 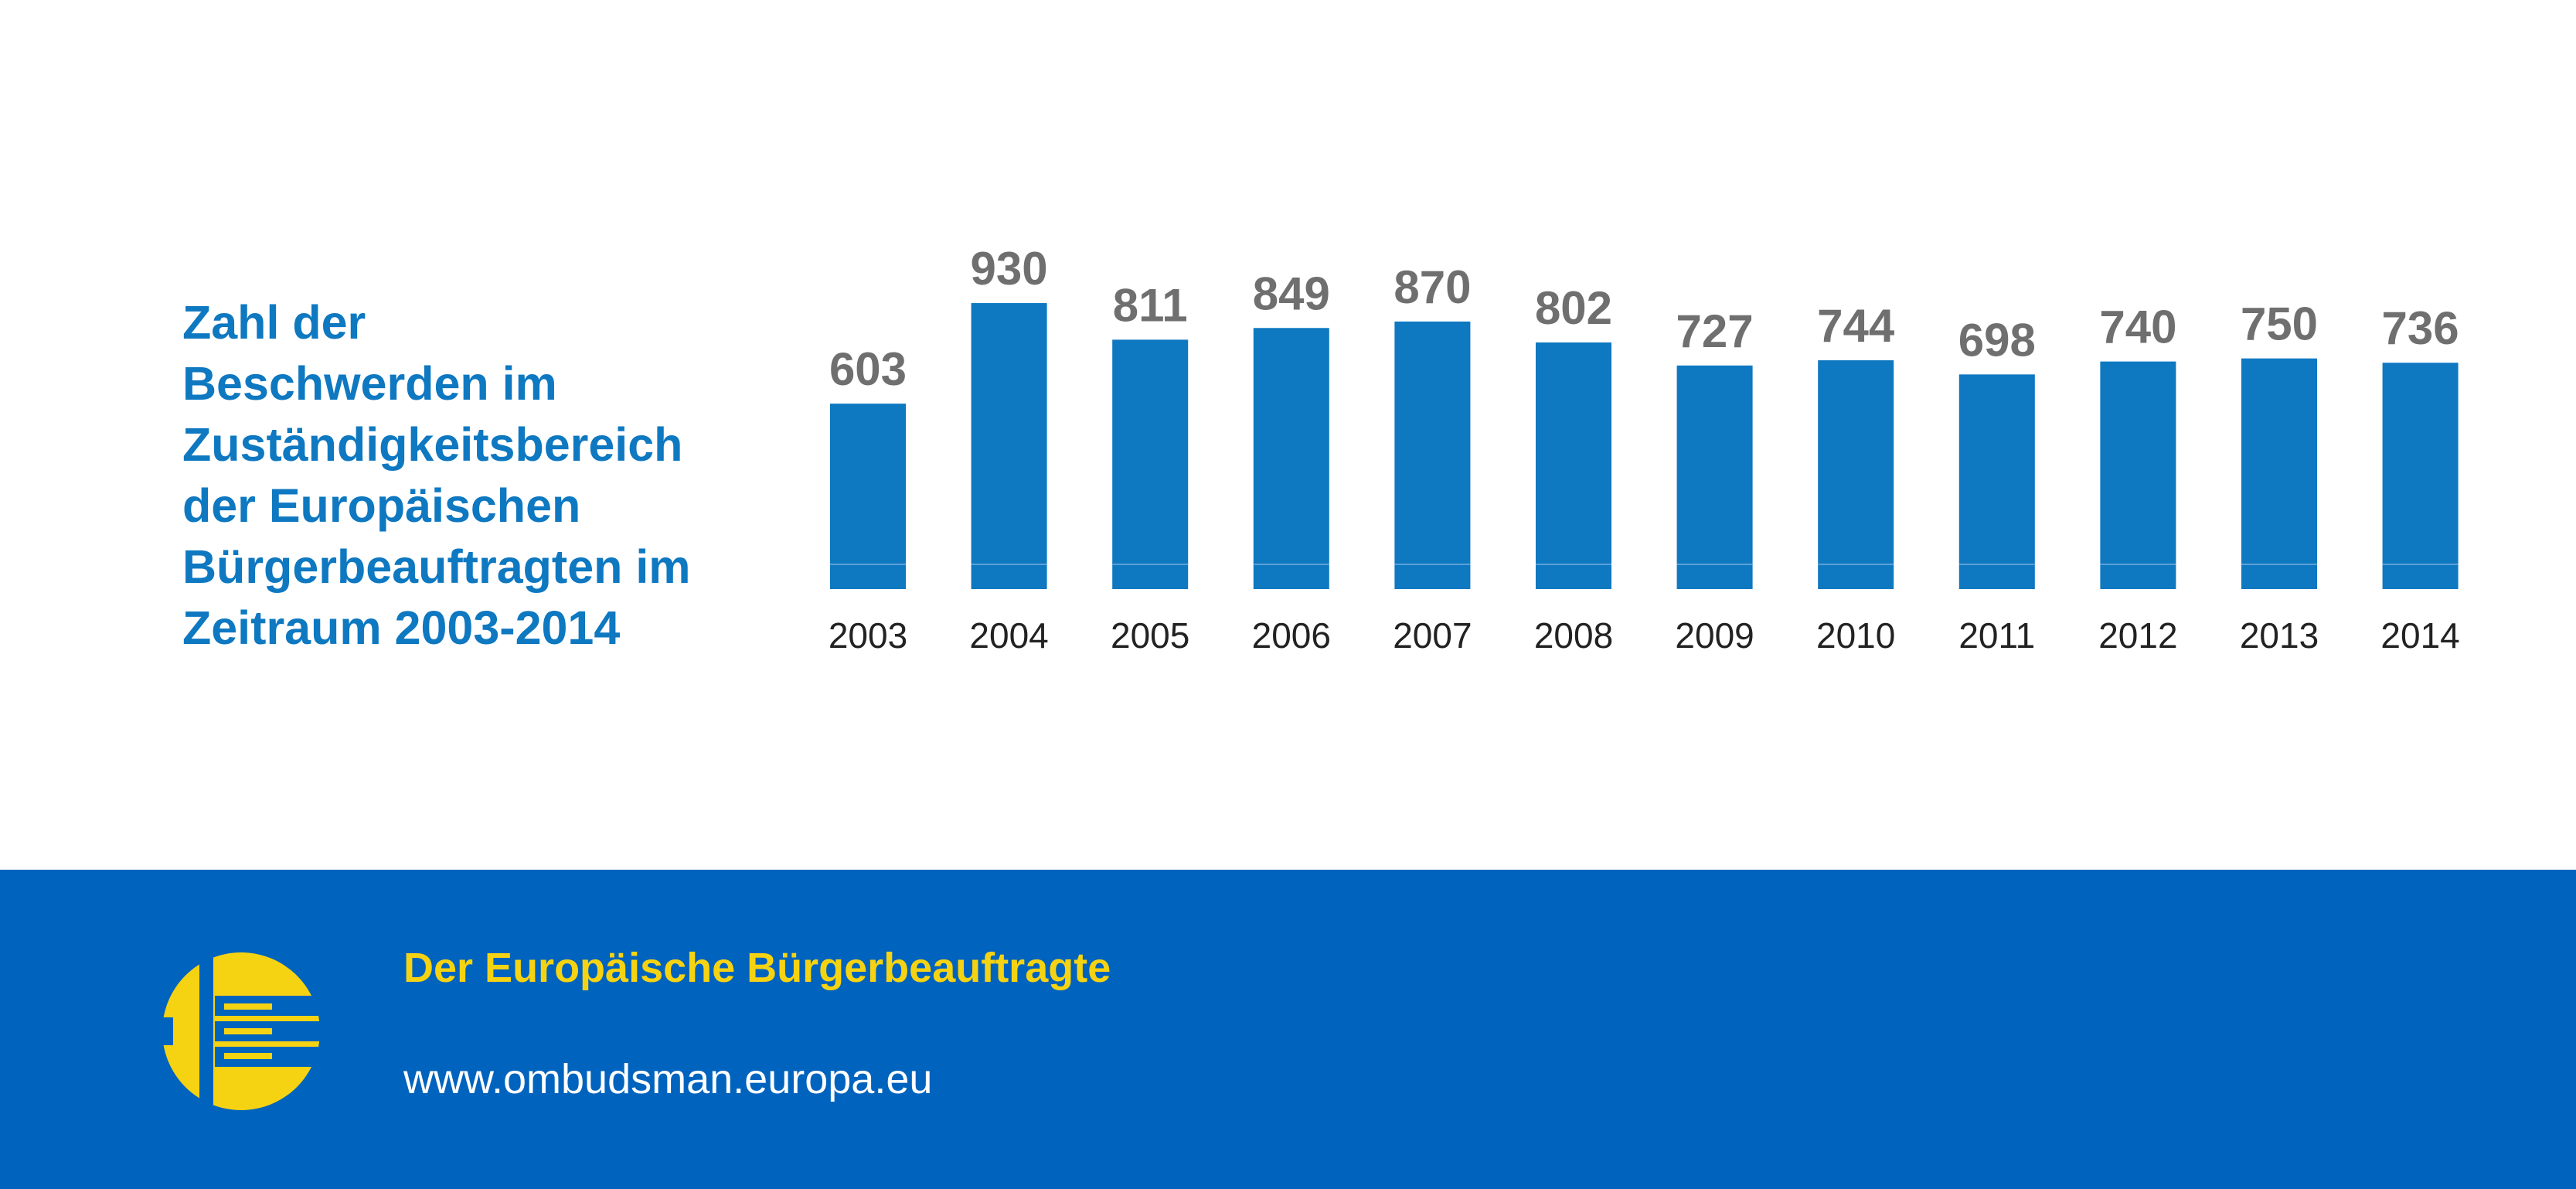 What do you see at coordinates (1291, 458) in the screenshot?
I see `bar-2006` at bounding box center [1291, 458].